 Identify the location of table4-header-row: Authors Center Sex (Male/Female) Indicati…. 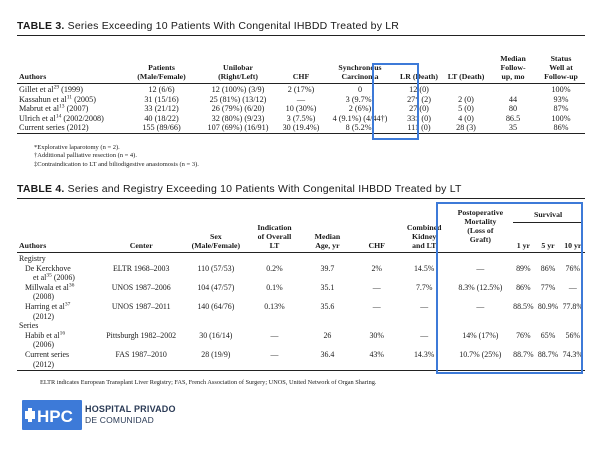
(301, 228).